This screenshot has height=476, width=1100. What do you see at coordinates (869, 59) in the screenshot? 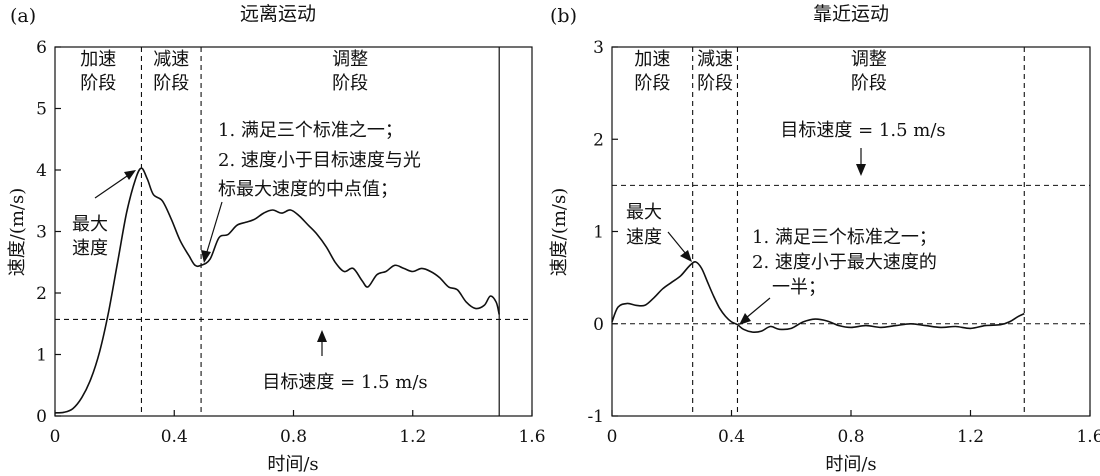
I see `panel-b-phase-label-2-line1: 调整` at bounding box center [869, 59].